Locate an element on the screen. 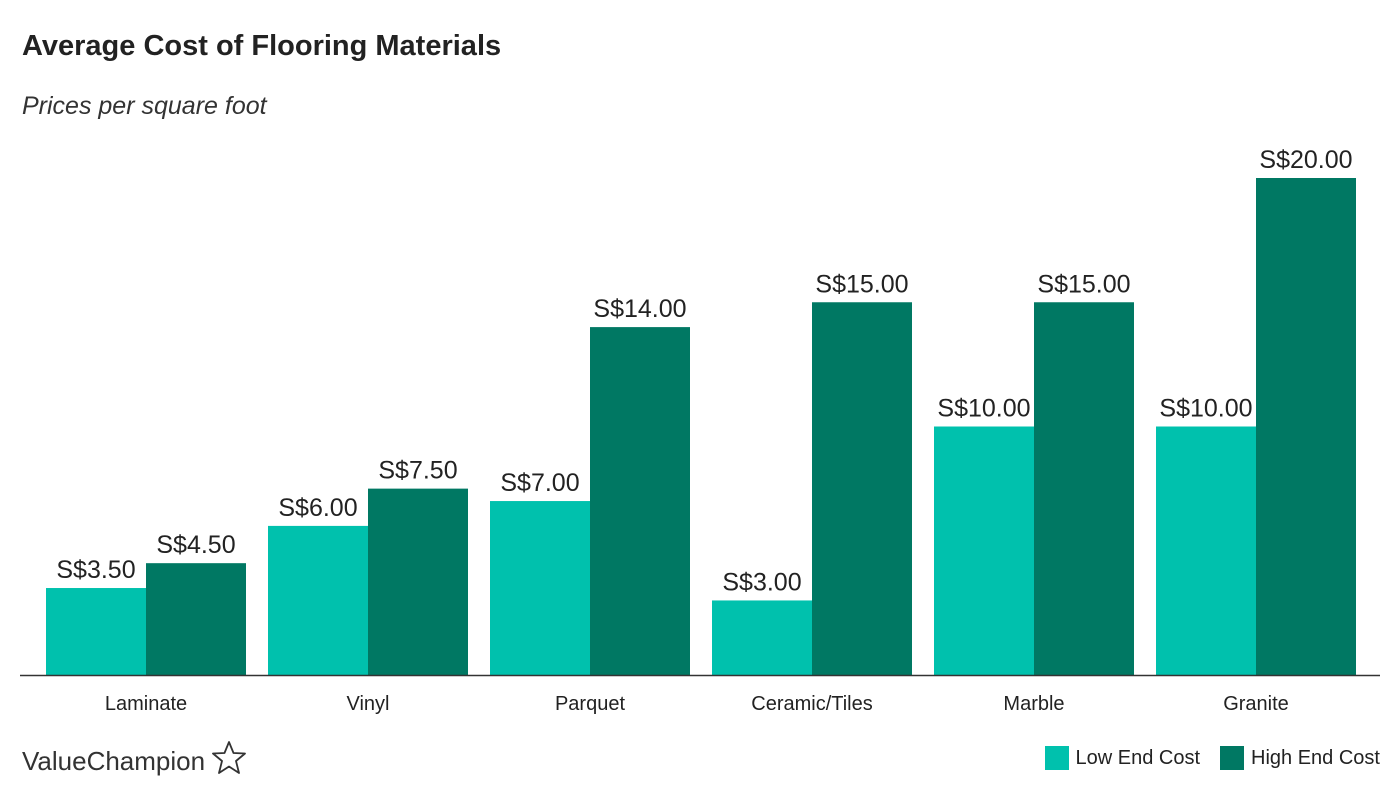  bar-low-marble is located at coordinates (984, 550).